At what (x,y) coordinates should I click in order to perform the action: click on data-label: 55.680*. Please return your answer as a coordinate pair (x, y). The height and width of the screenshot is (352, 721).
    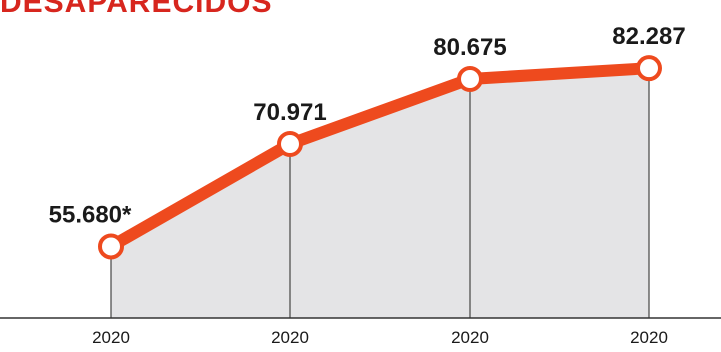
    Looking at the image, I should click on (90, 214).